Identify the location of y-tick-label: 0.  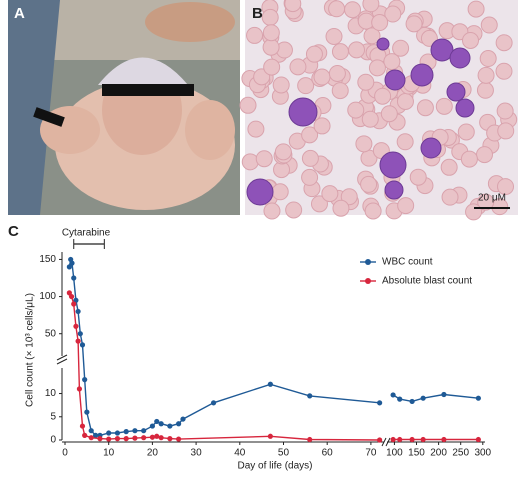
(53, 440).